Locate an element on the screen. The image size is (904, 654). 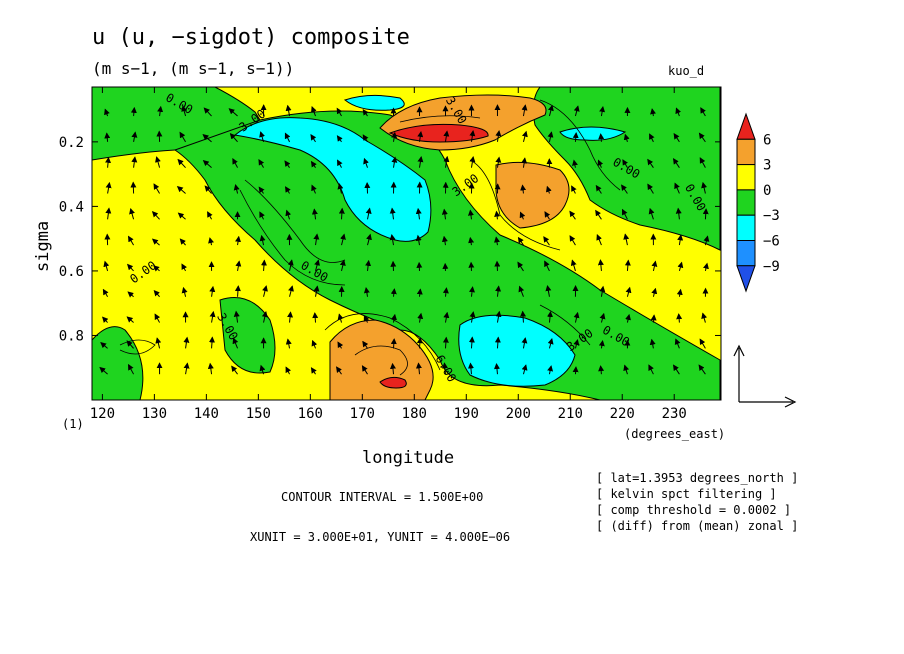
x-tick-label: 230 is located at coordinates (674, 414).